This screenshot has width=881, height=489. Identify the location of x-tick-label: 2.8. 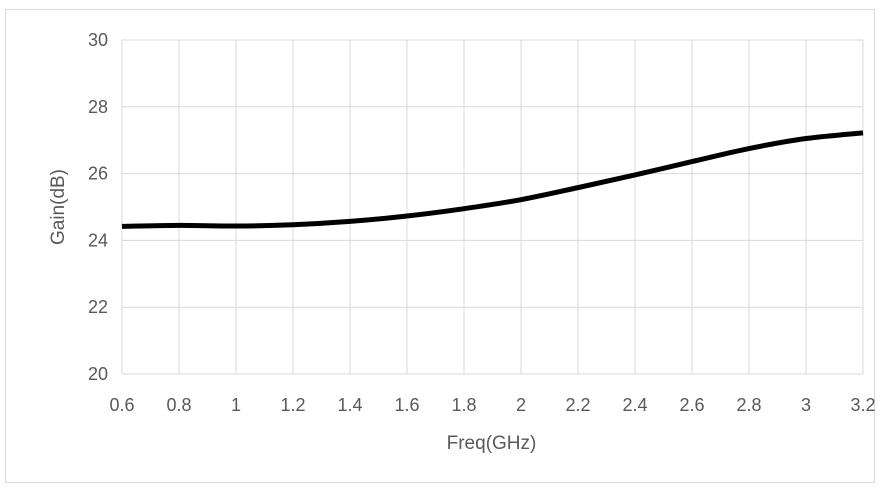
(748, 405).